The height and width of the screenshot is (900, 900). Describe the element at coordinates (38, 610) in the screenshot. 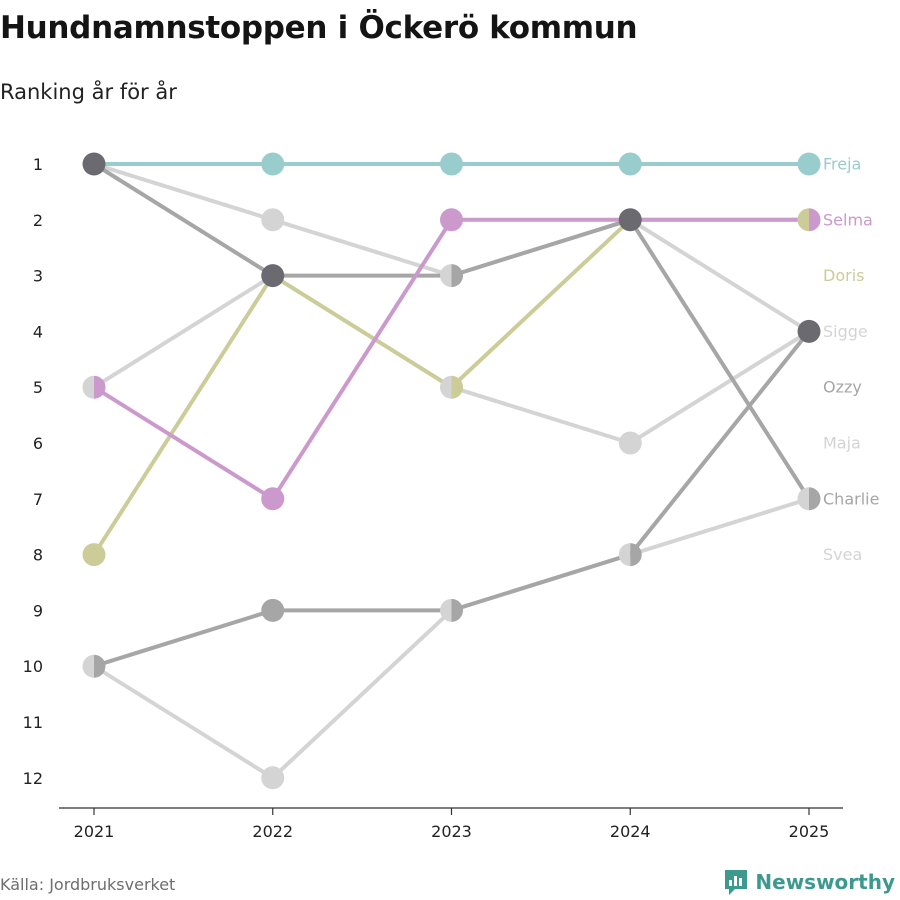

I see `y-tick-label-9: 9` at that location.